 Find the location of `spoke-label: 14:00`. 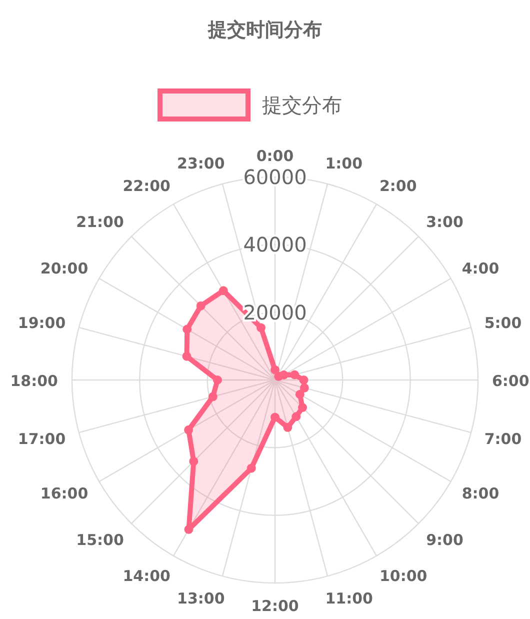

spoke-label: 14:00 is located at coordinates (146, 575).